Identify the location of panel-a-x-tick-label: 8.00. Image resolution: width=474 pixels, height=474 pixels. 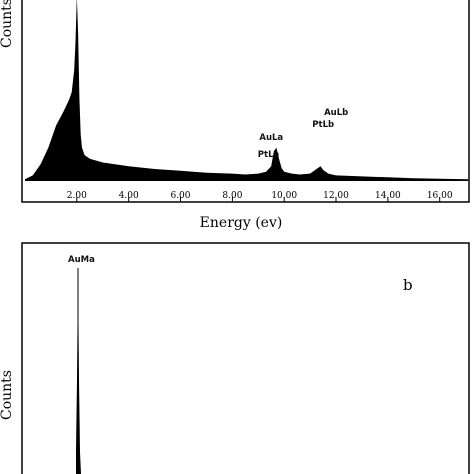
(232, 196).